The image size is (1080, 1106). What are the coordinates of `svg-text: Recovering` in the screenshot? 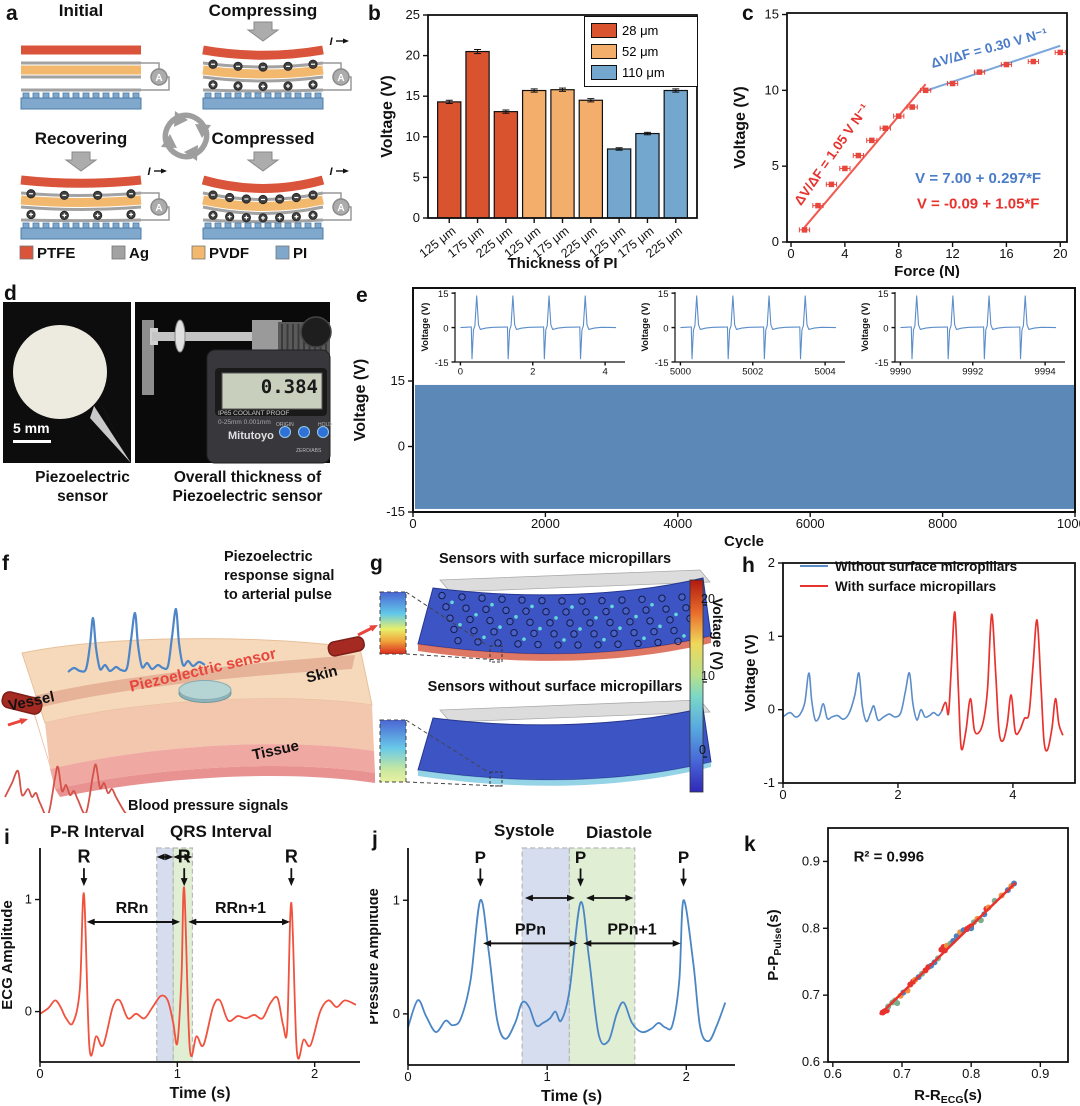 It's located at (81, 138).